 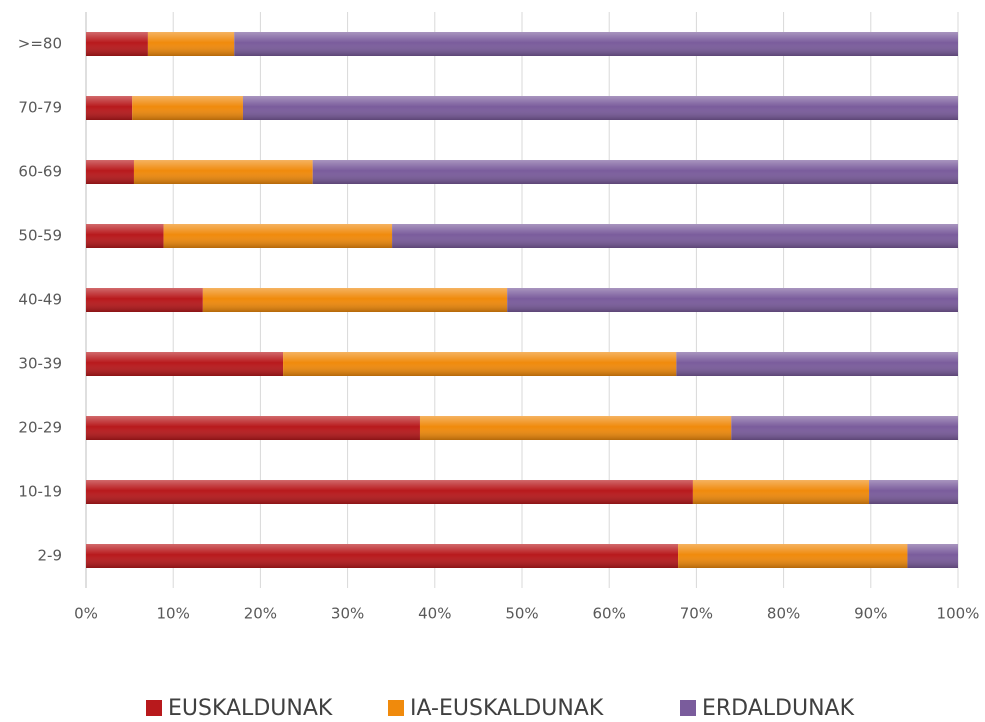 I want to click on y-tick-label: 70-79, so click(x=40, y=108).